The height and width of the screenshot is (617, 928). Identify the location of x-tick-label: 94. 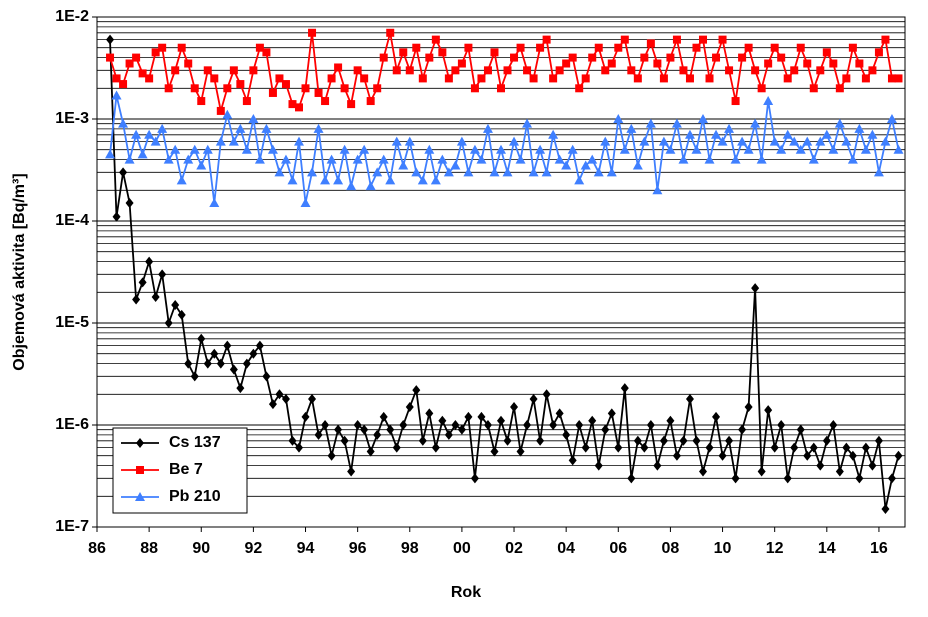
(306, 548).